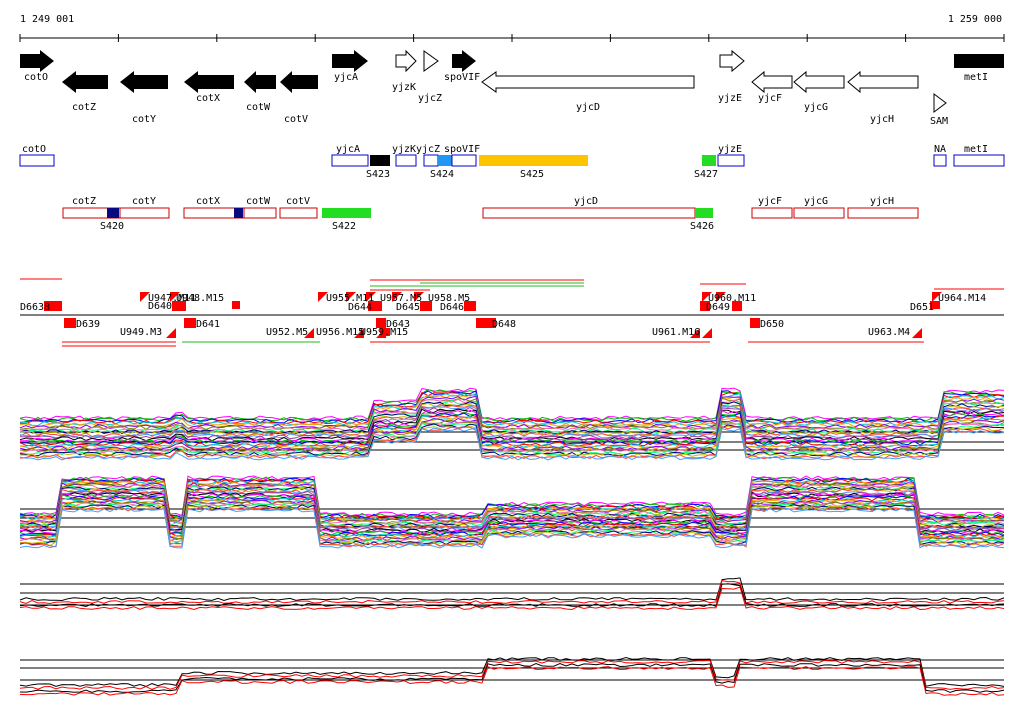  I want to click on operon-label: yjcH, so click(882, 201).